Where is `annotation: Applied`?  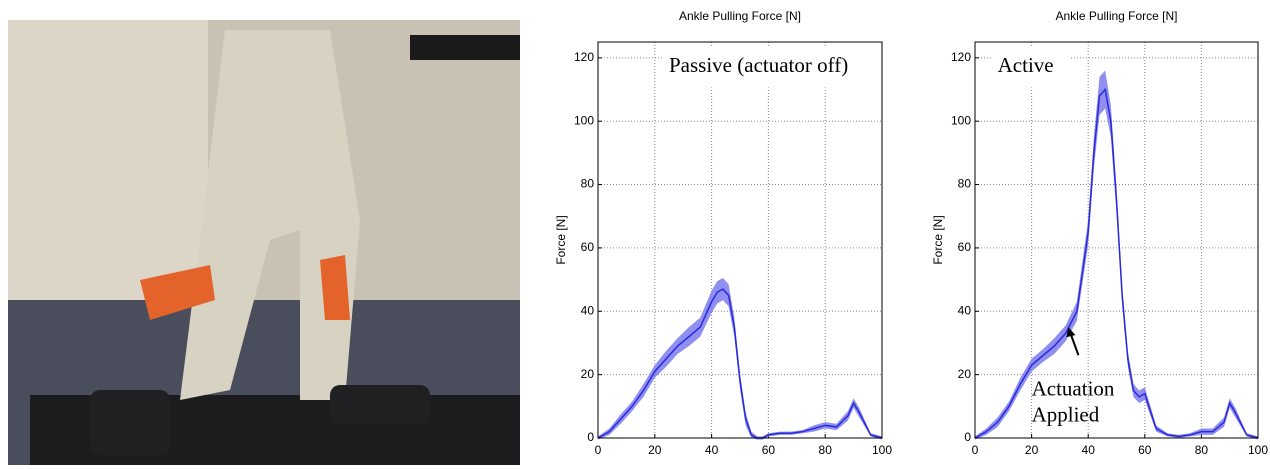 annotation: Applied is located at coordinates (1066, 414).